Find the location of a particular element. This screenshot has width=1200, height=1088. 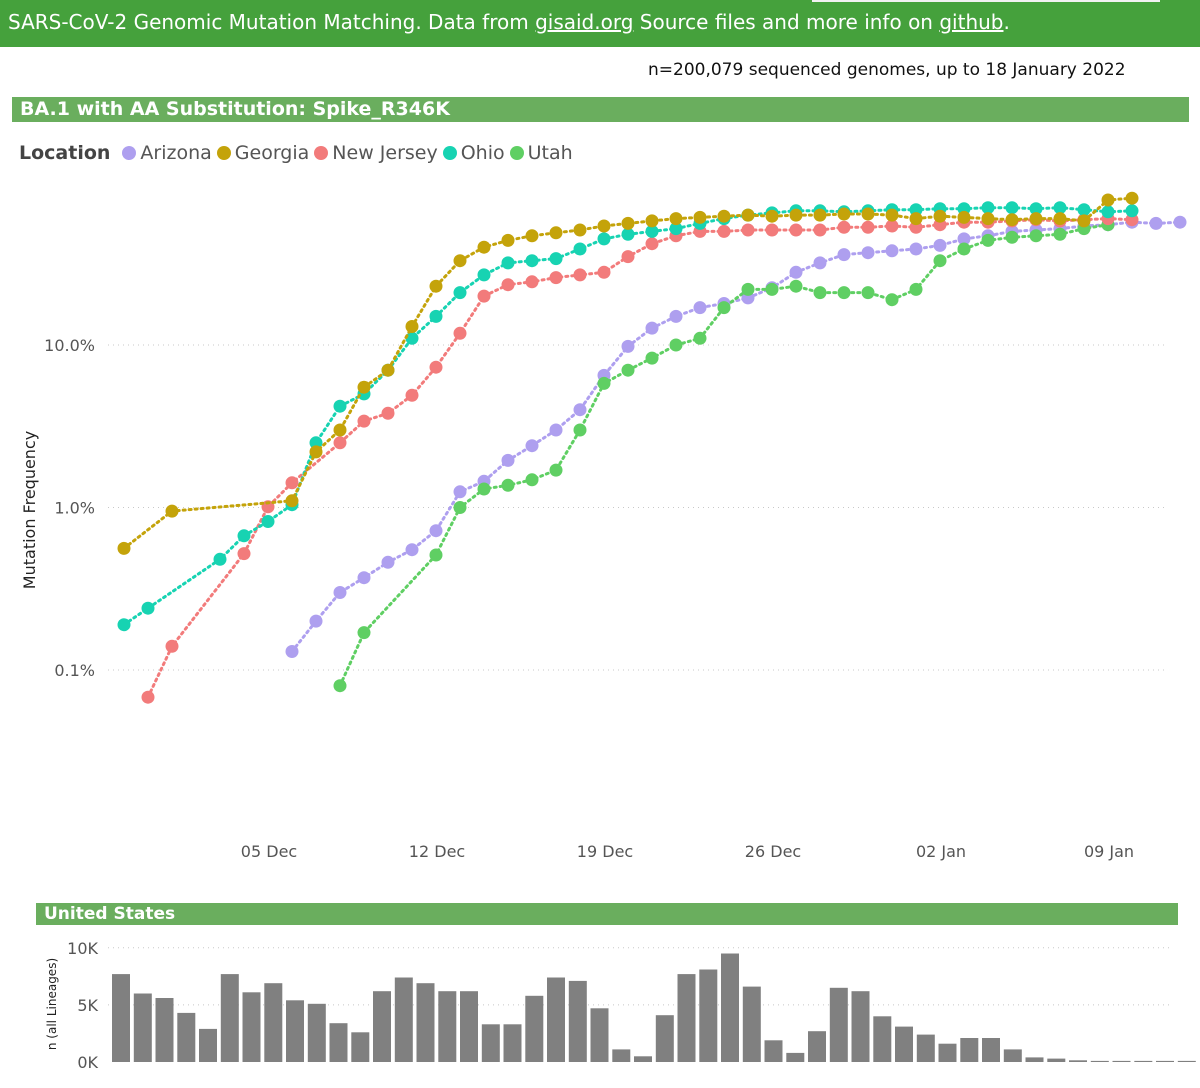

search-input is located at coordinates (986, 1).